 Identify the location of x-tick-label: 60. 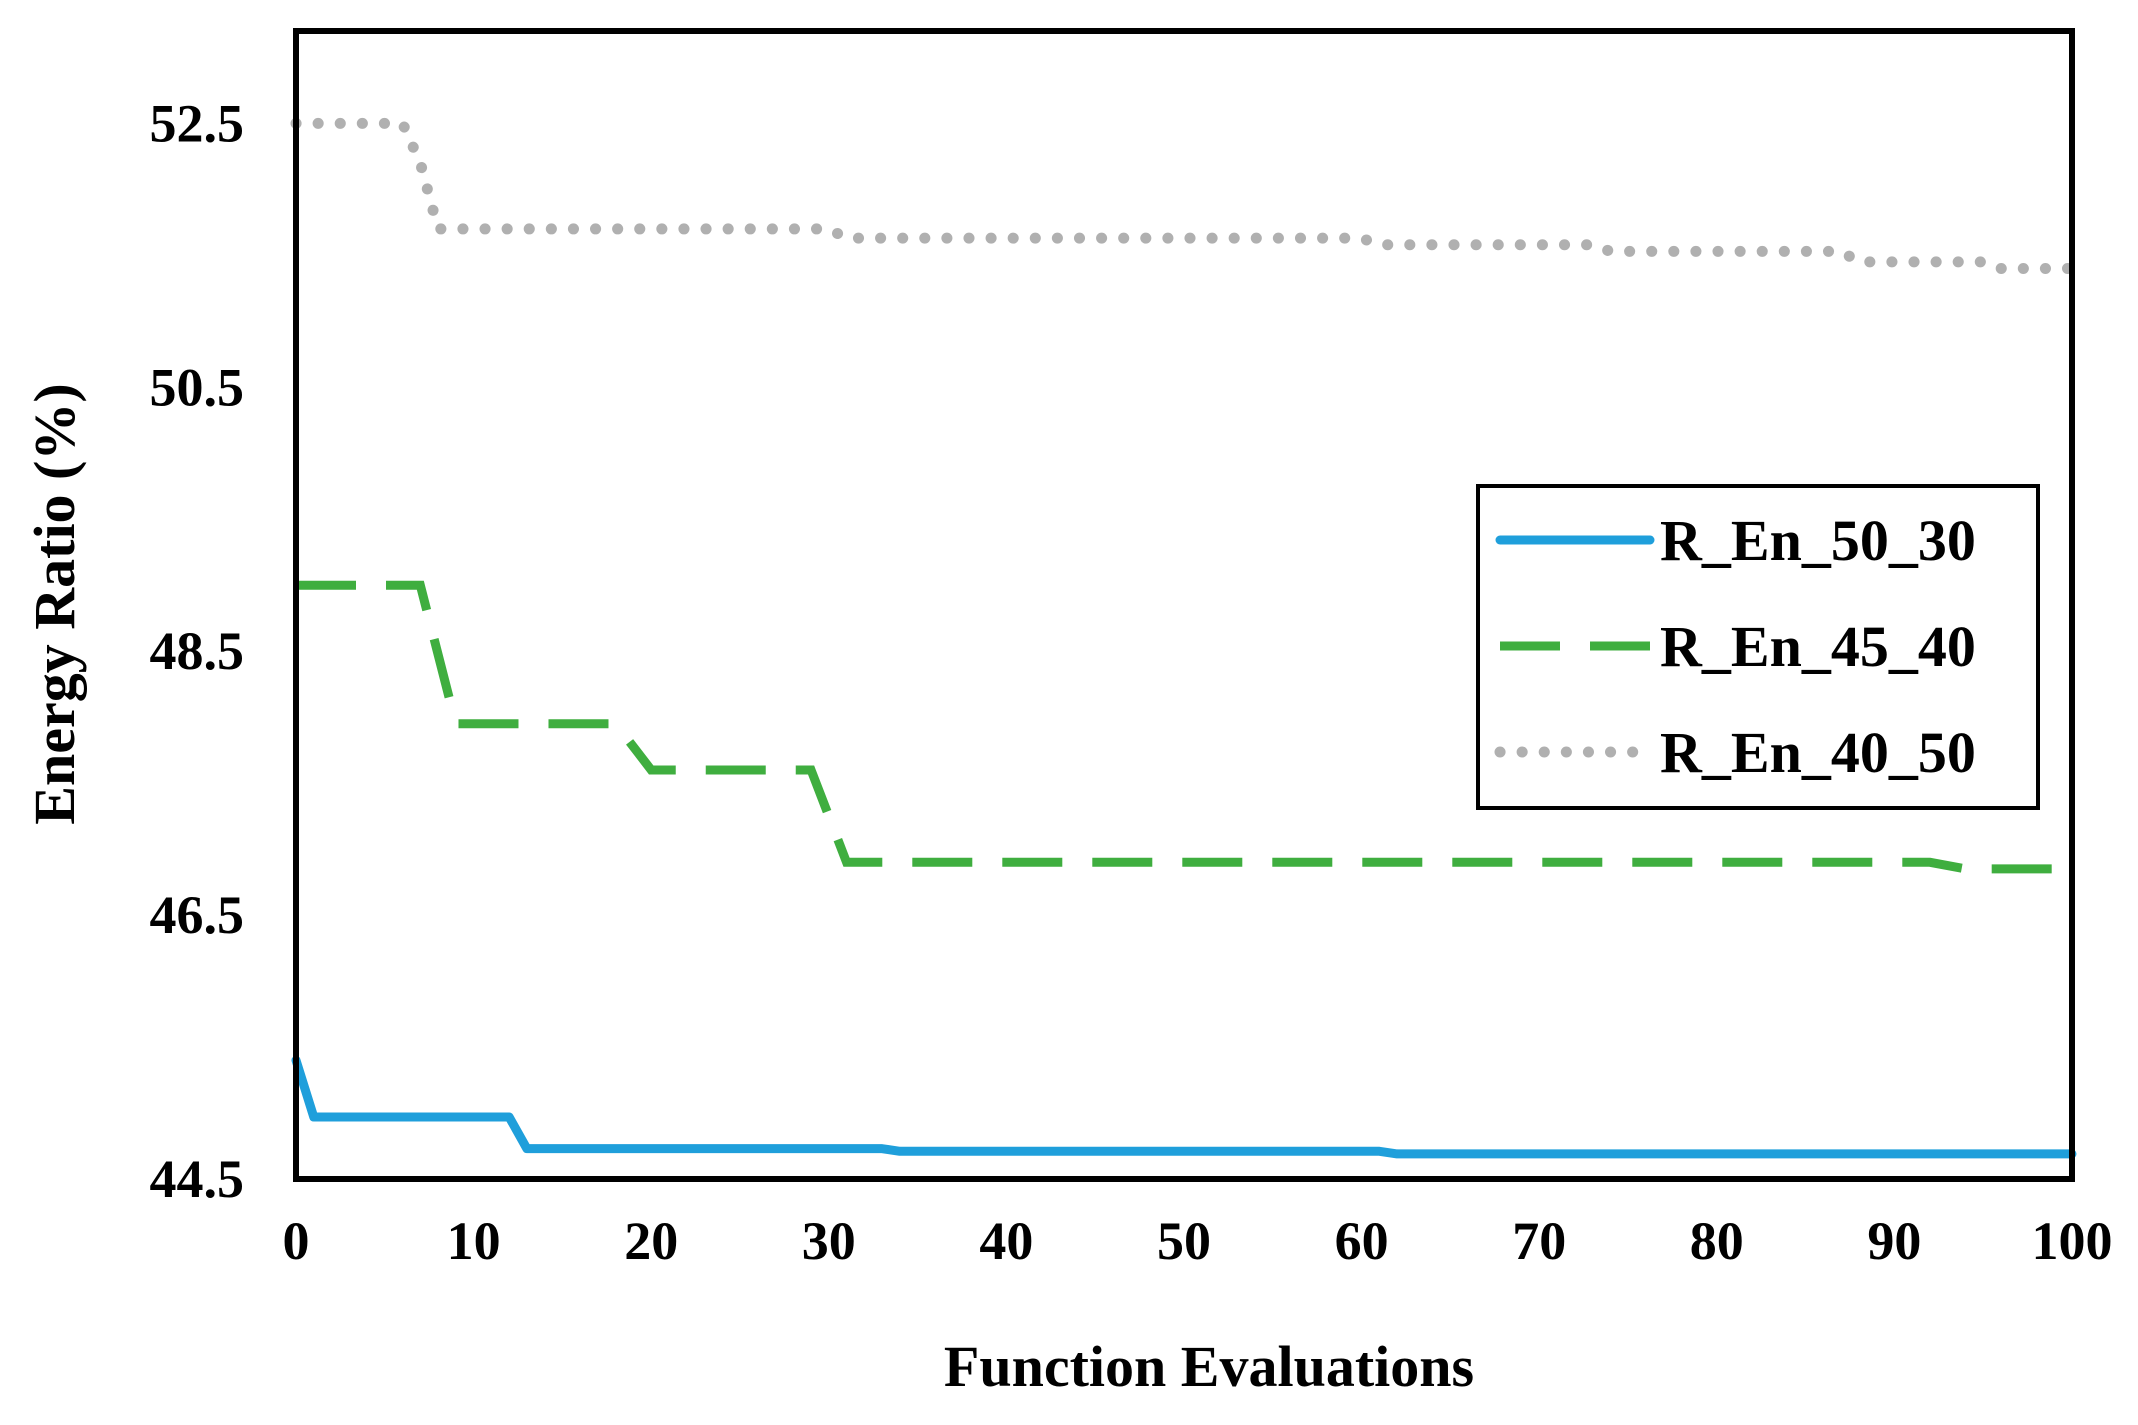
(1362, 1241).